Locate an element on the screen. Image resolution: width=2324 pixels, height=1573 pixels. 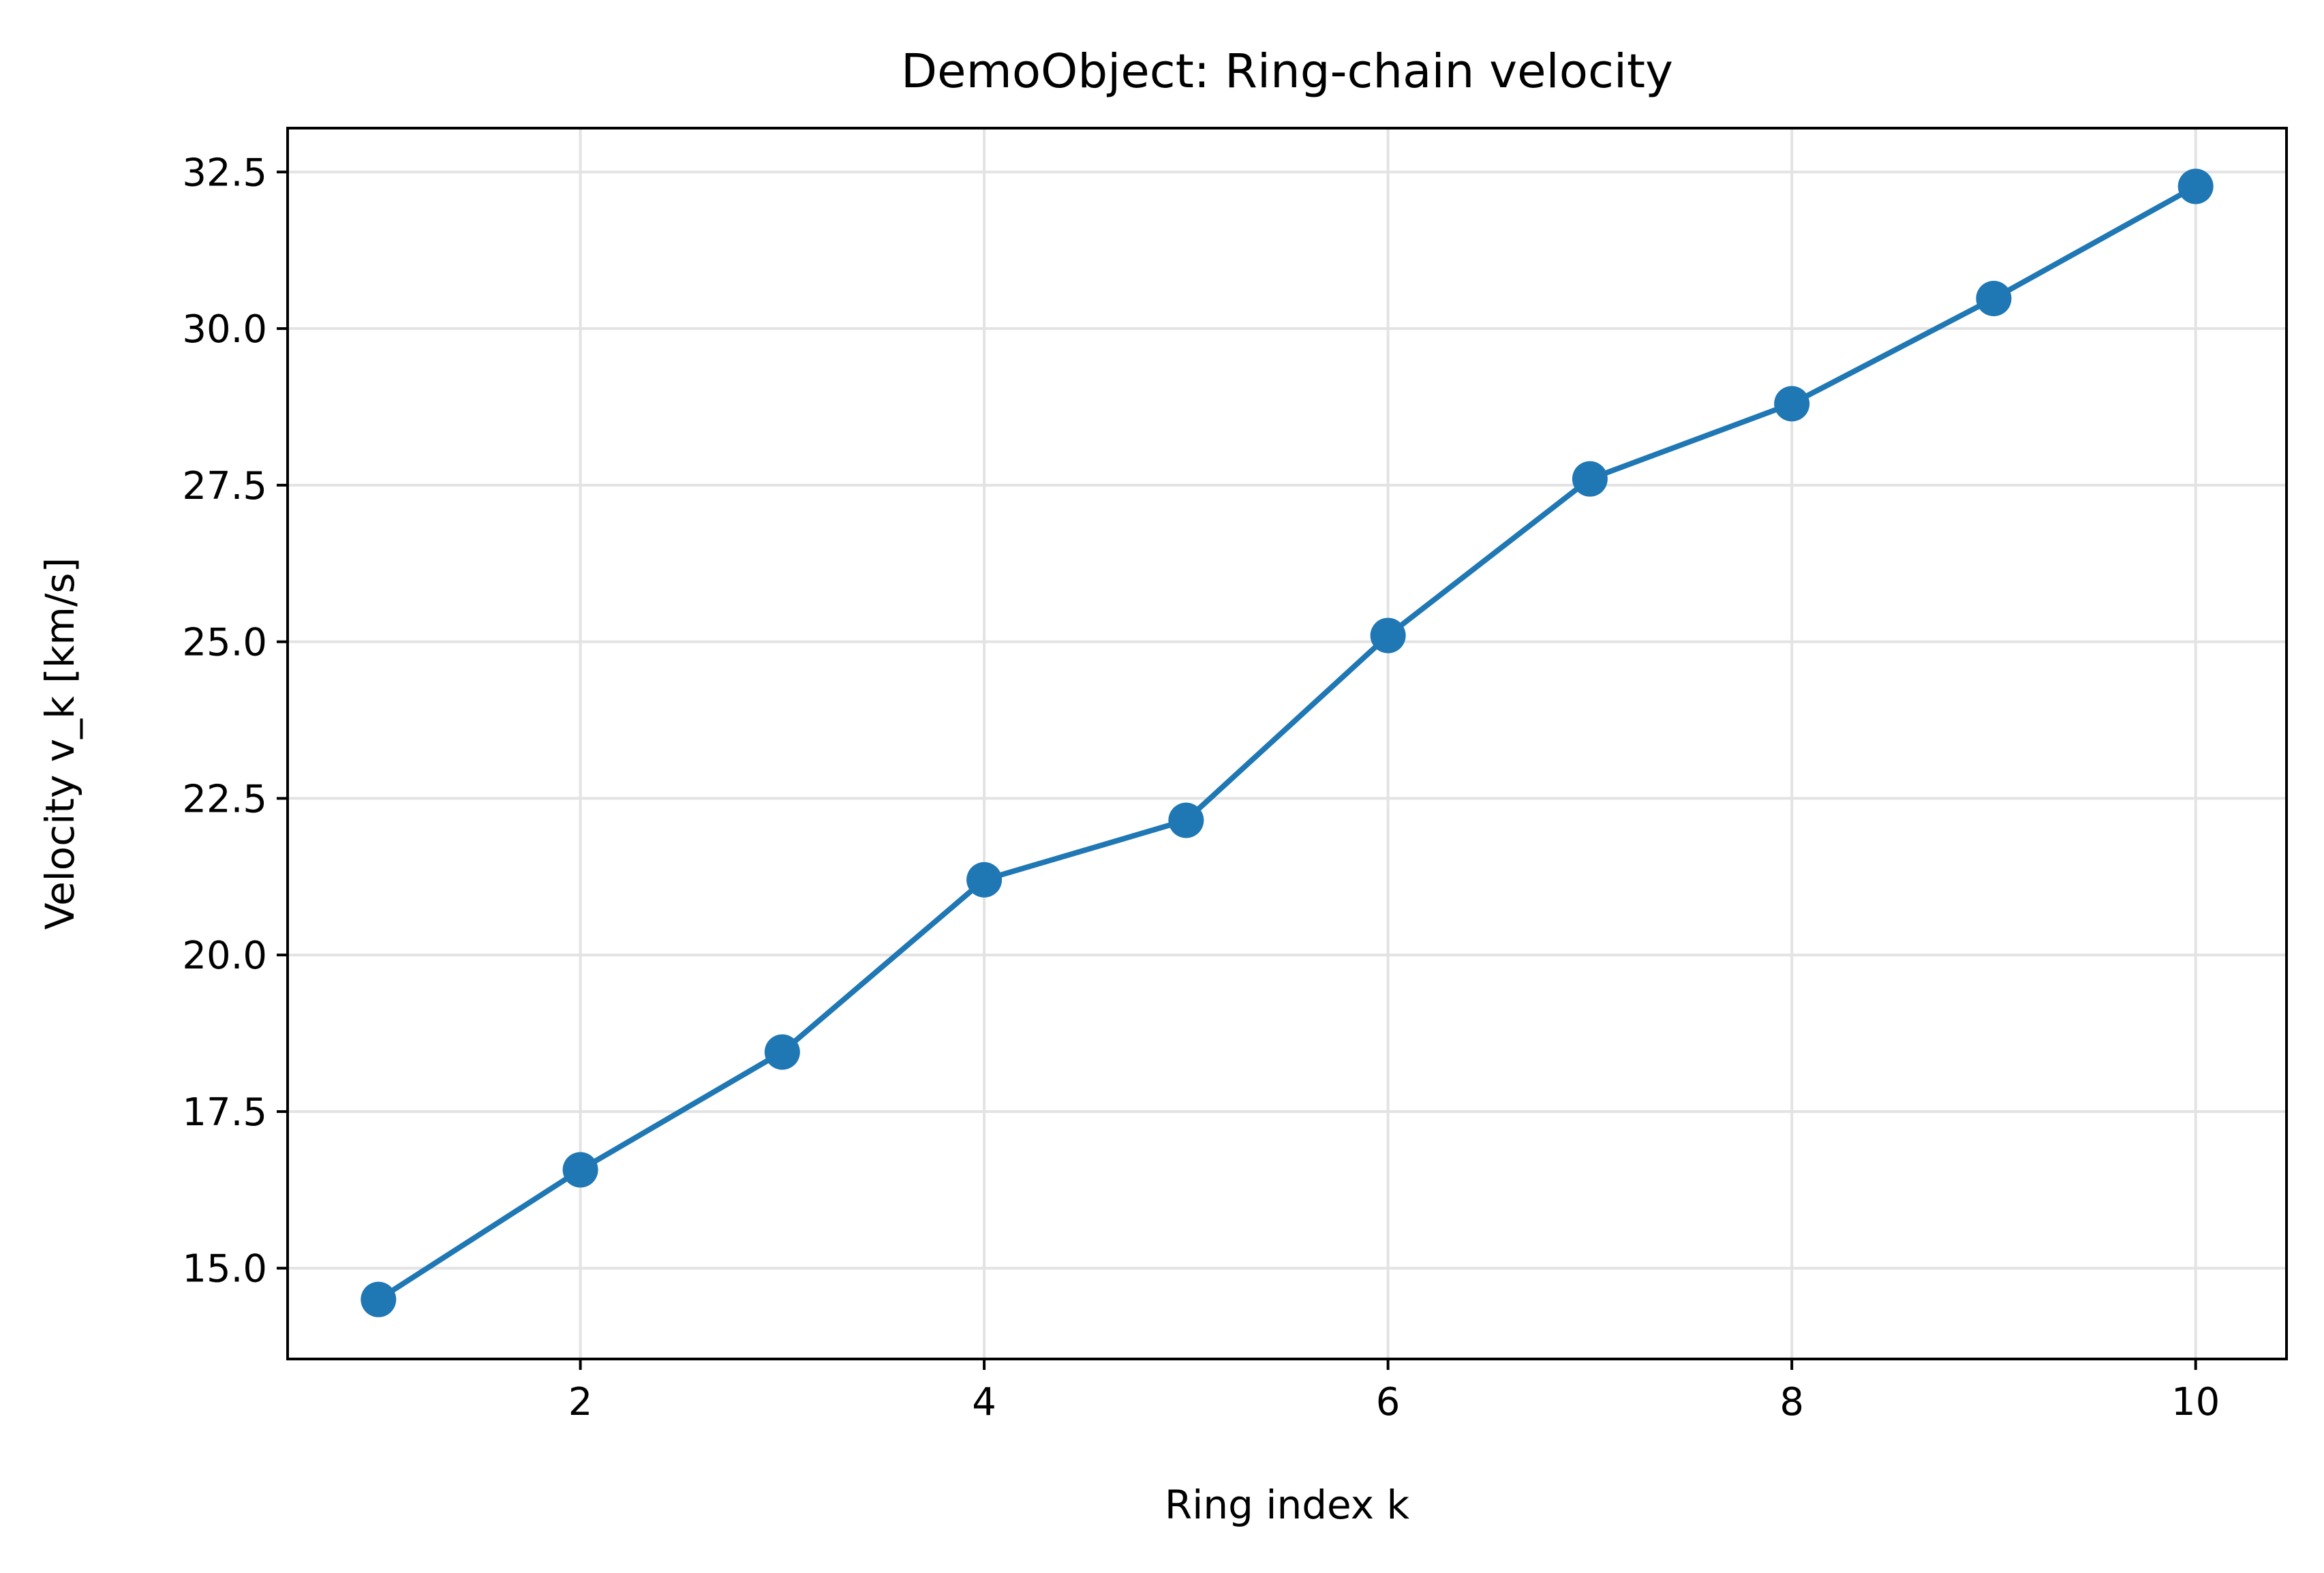
y-tick-label: 25.0 is located at coordinates (224, 643).